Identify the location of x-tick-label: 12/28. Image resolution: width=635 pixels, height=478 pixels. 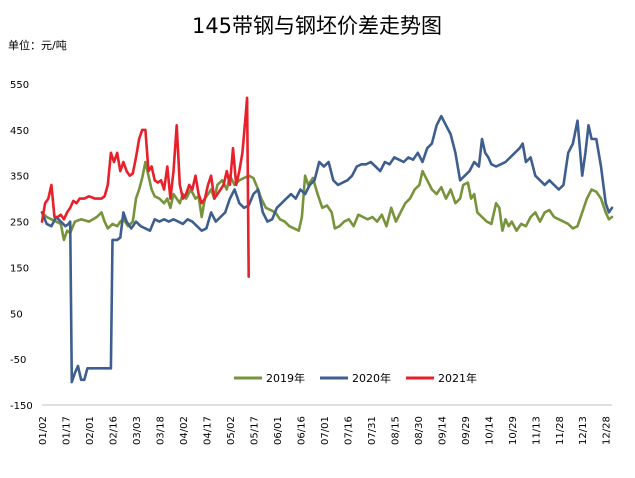
(607, 430).